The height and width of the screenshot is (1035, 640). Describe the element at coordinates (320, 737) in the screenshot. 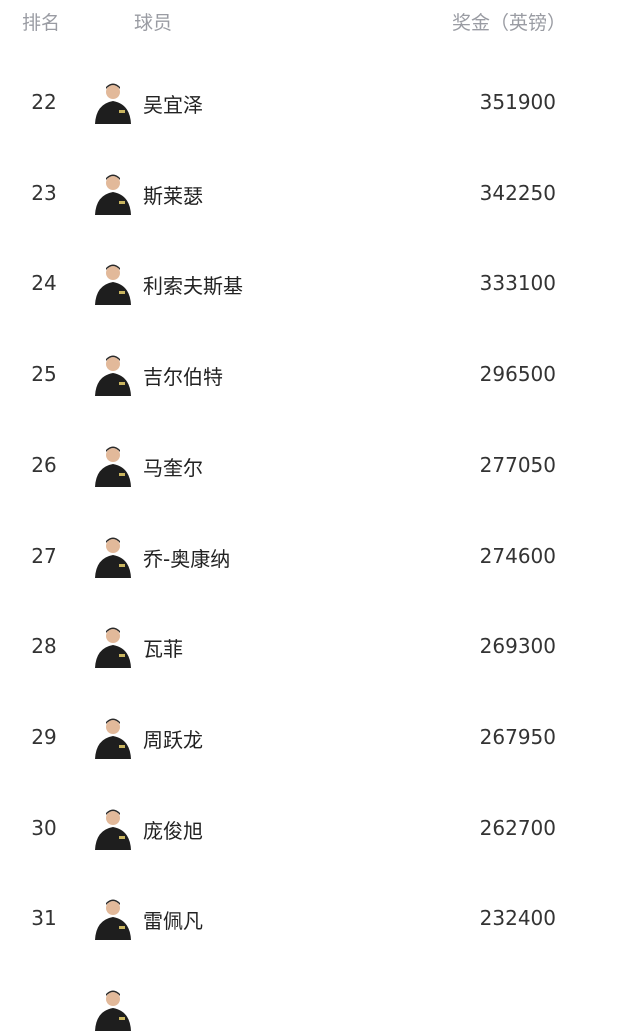

I see `table-row: 29 周跃龙 267950` at that location.